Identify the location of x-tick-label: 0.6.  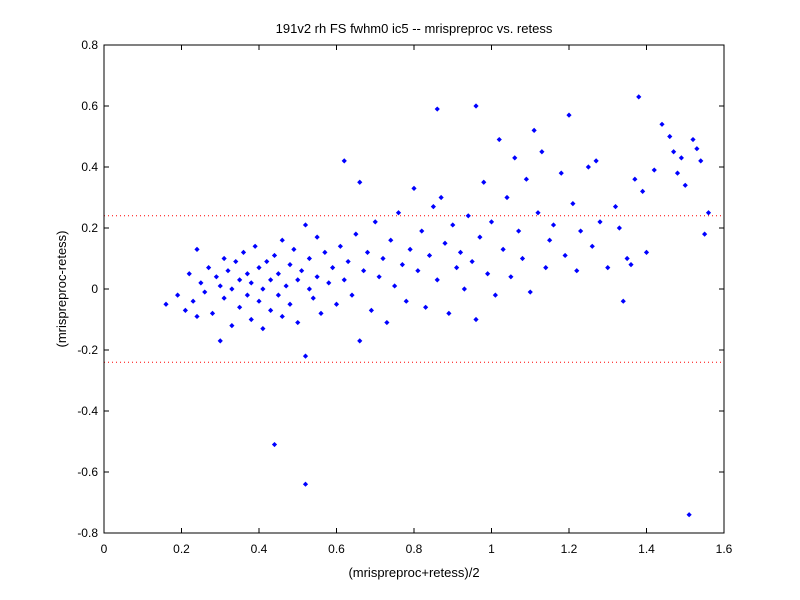
(336, 549).